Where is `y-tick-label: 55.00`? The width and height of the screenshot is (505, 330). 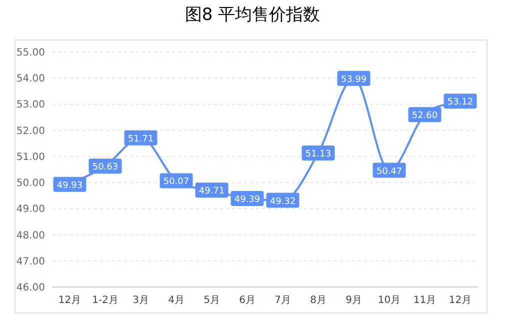 y-tick-label: 55.00 is located at coordinates (30, 53).